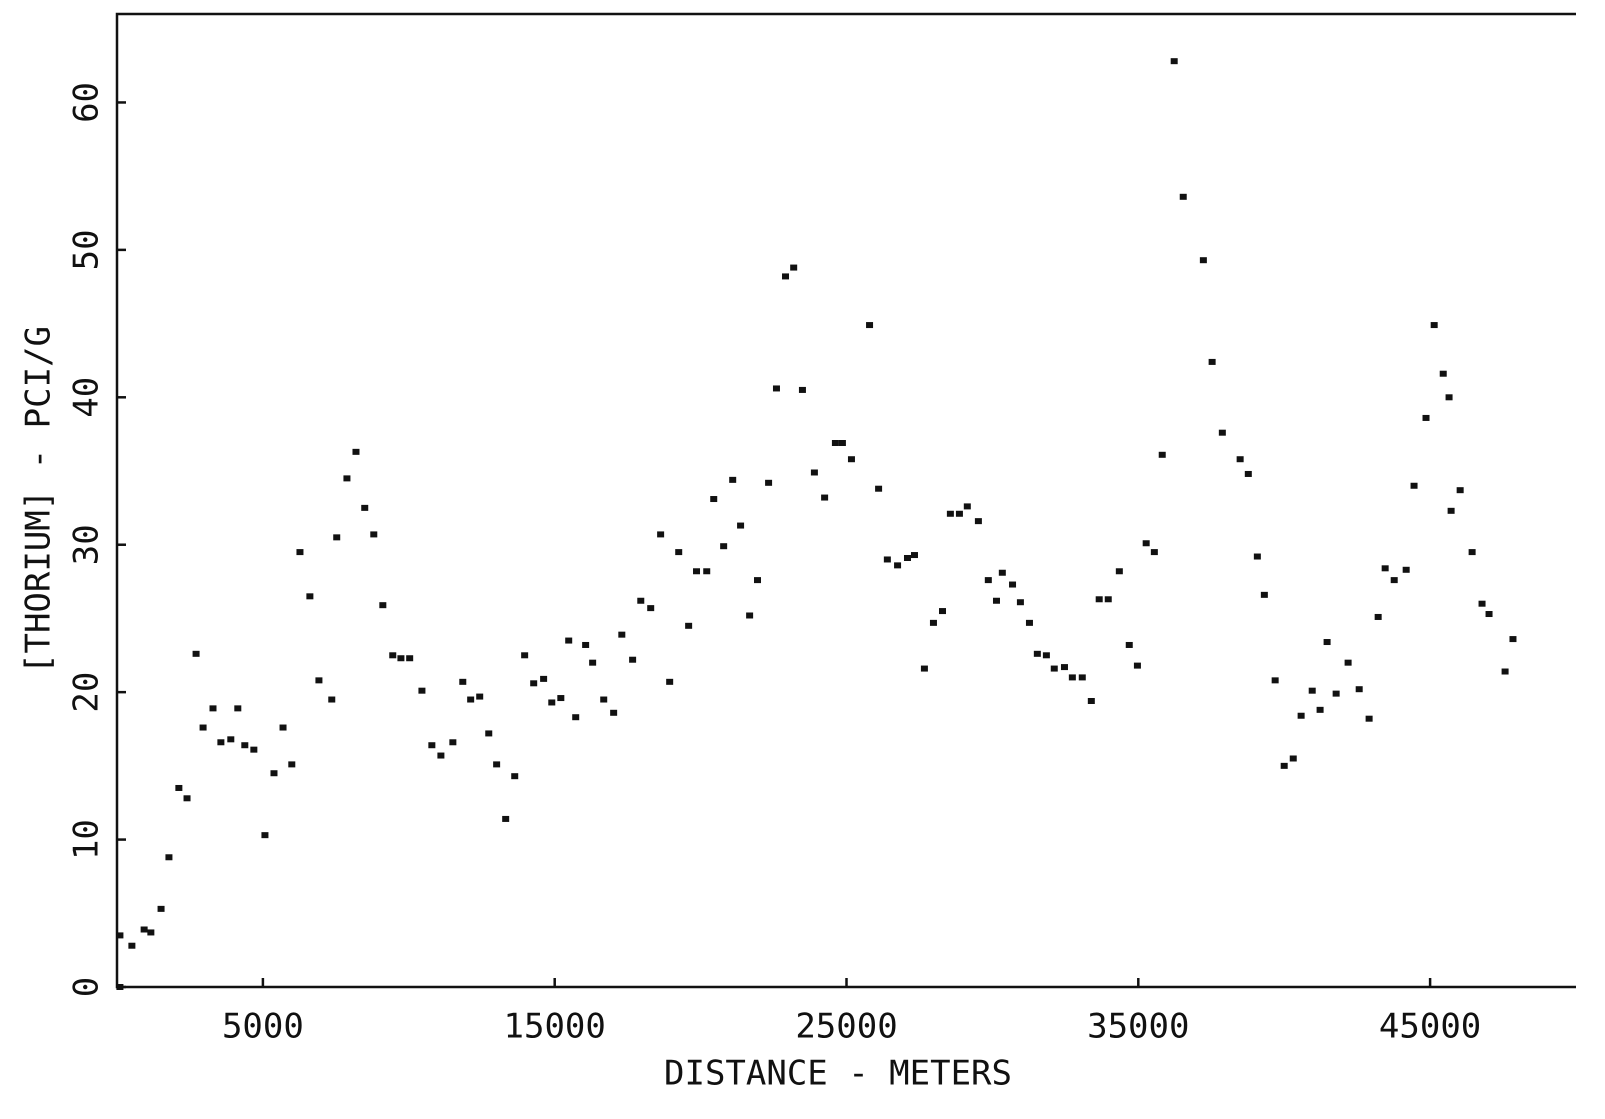 This screenshot has height=1119, width=1605. I want to click on x-tick-label: 15000, so click(555, 1027).